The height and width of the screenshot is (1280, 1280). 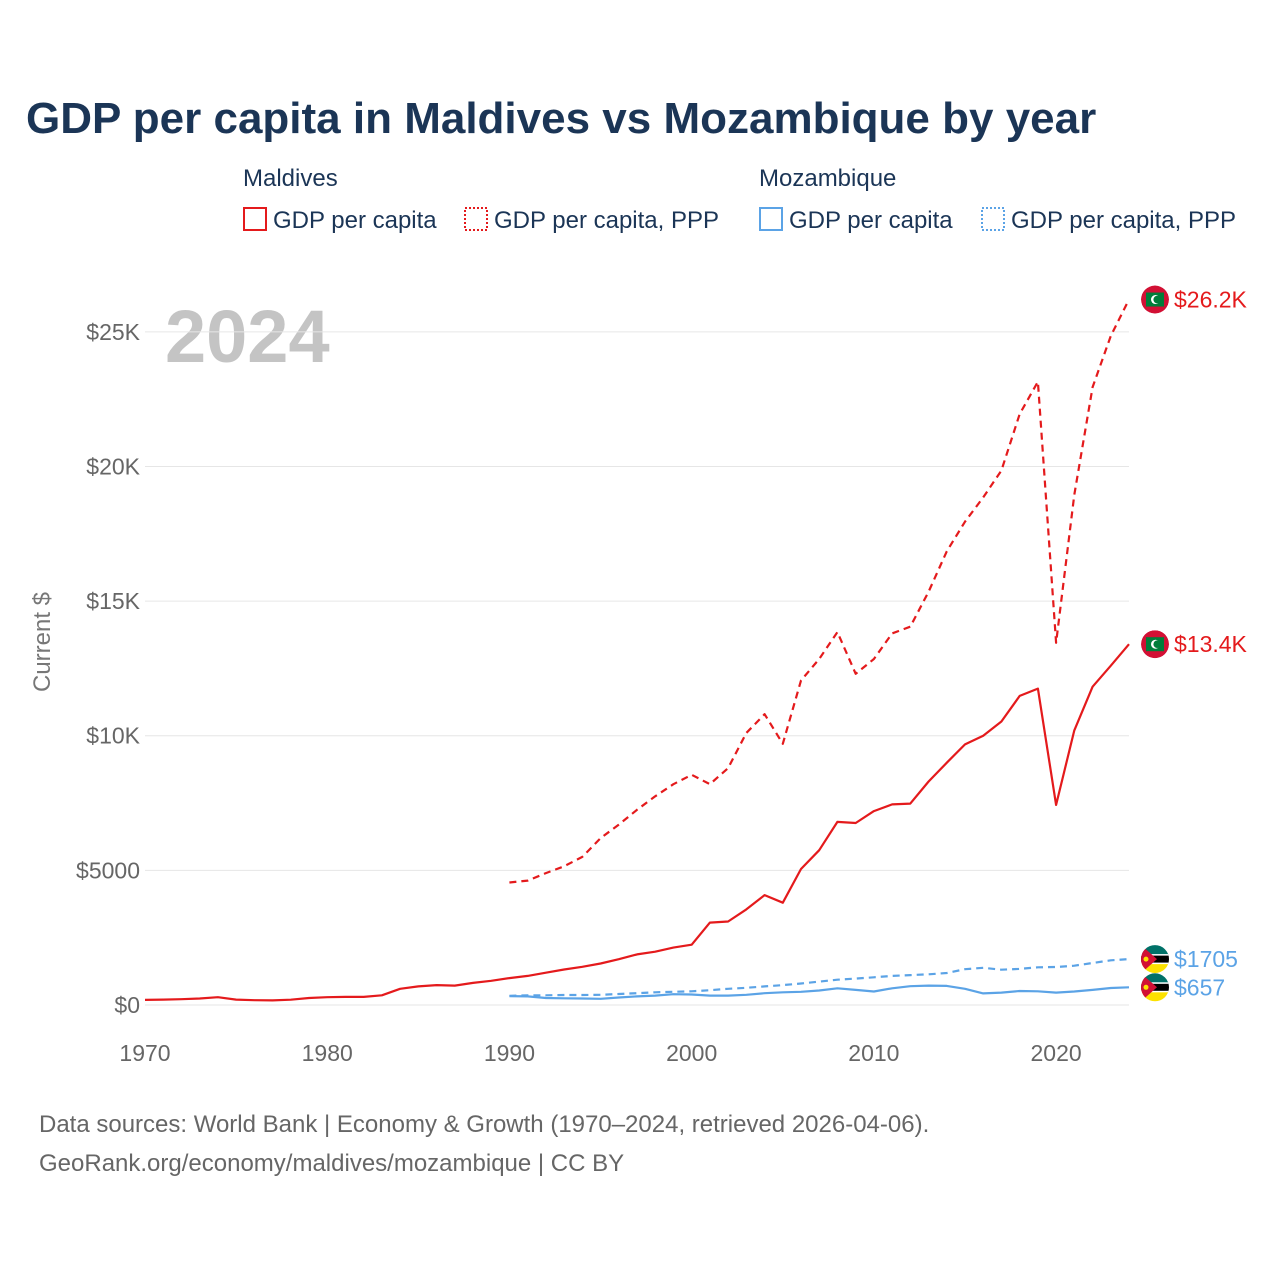 I want to click on y-tick-label: $10K, so click(x=113, y=736).